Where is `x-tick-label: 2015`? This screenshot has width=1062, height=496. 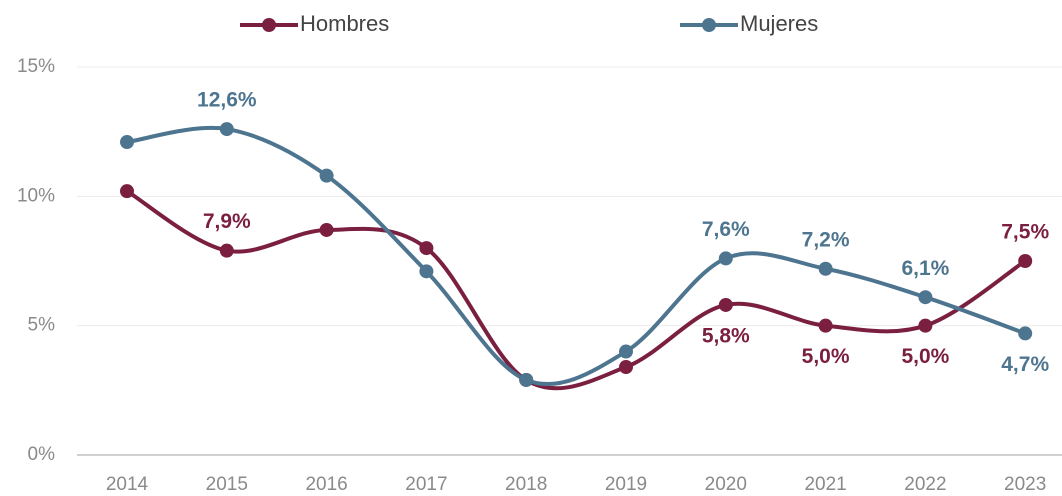 x-tick-label: 2015 is located at coordinates (227, 484).